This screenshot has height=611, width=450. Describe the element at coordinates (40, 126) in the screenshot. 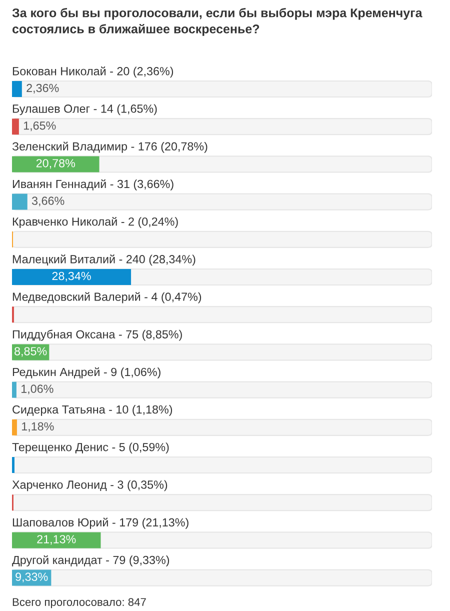

I see `data-label: 1,65%` at that location.